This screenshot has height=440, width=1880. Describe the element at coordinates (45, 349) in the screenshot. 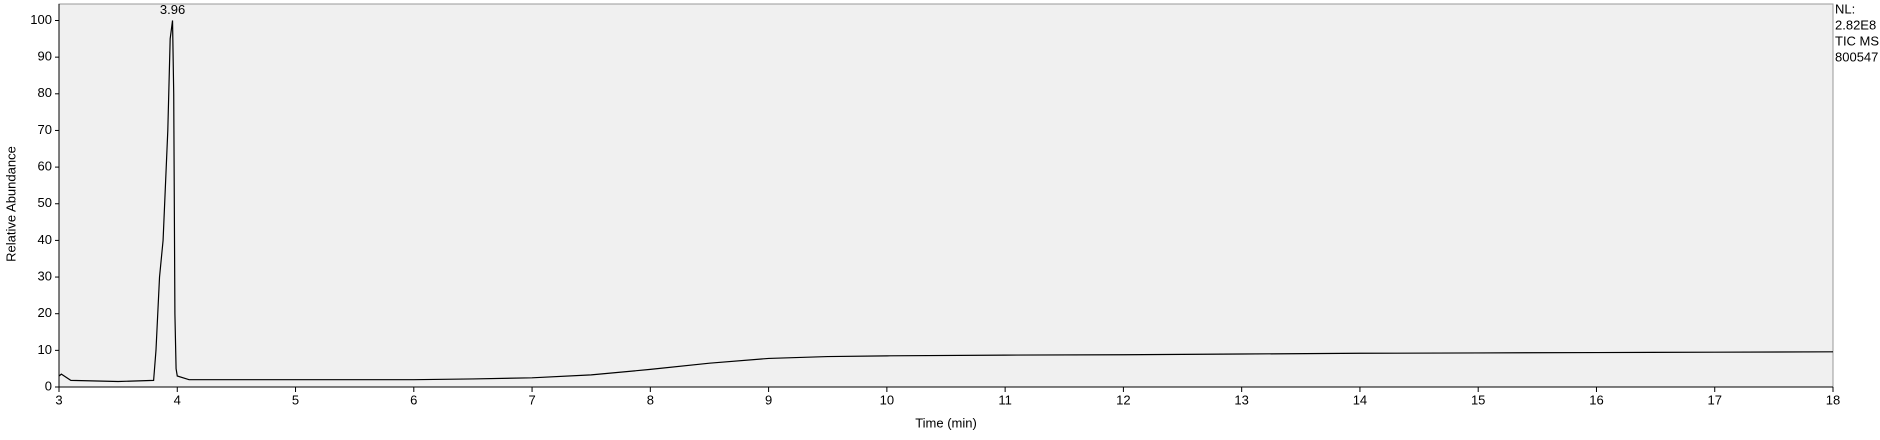

I see `y-tick-label: 10` at that location.